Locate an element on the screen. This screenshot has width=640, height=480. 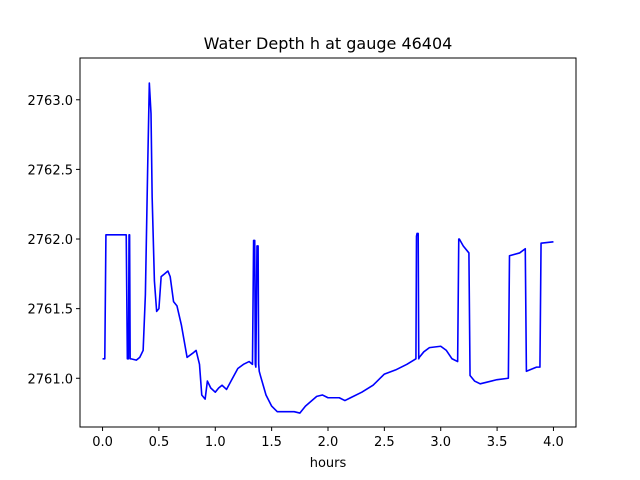
y-tick-label: 2761.0 is located at coordinates (51, 379).